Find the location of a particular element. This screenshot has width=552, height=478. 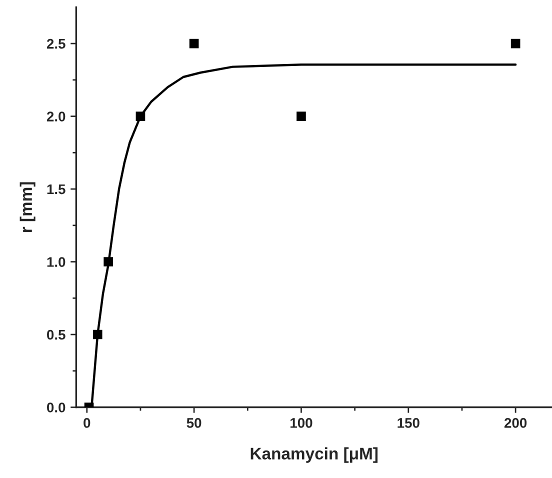

y-tick-label: 2.0 is located at coordinates (56, 117).